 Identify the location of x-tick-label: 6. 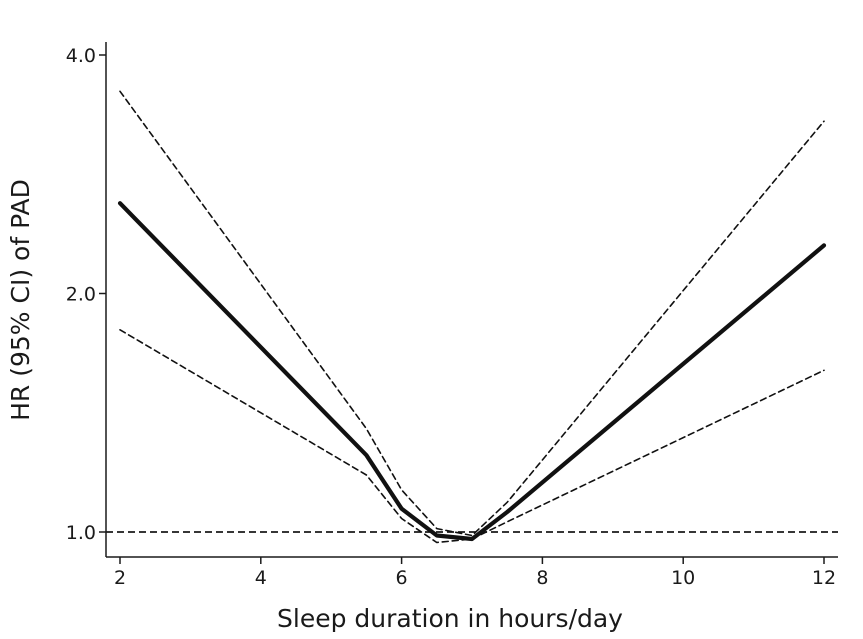
(402, 578).